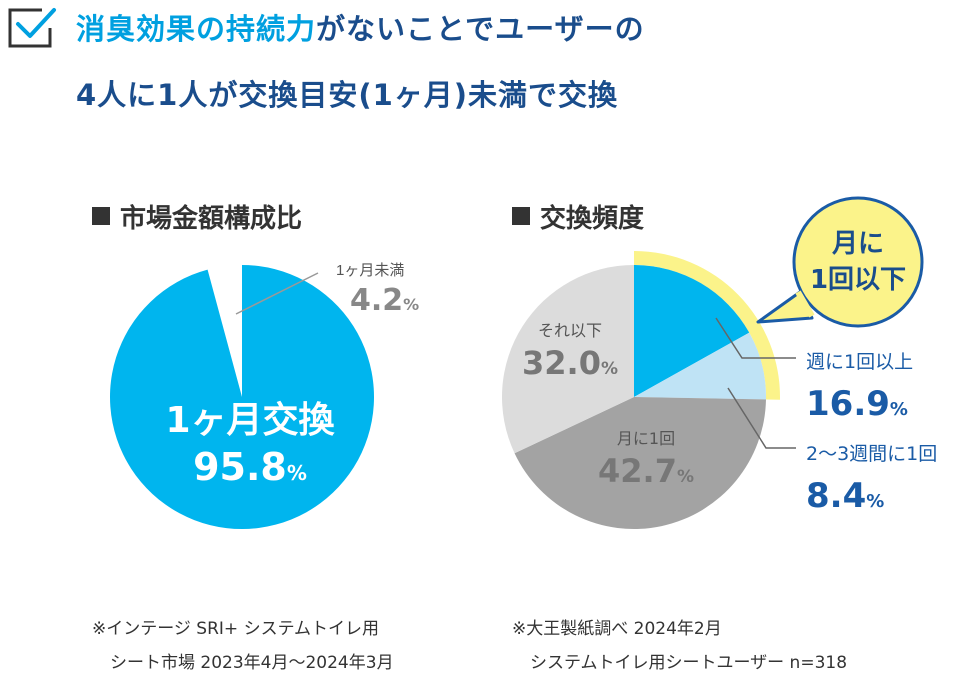 This screenshot has width=980, height=690. What do you see at coordinates (700, 366) in the screenshot?
I see `pie-slice-2-3-weeks` at bounding box center [700, 366].